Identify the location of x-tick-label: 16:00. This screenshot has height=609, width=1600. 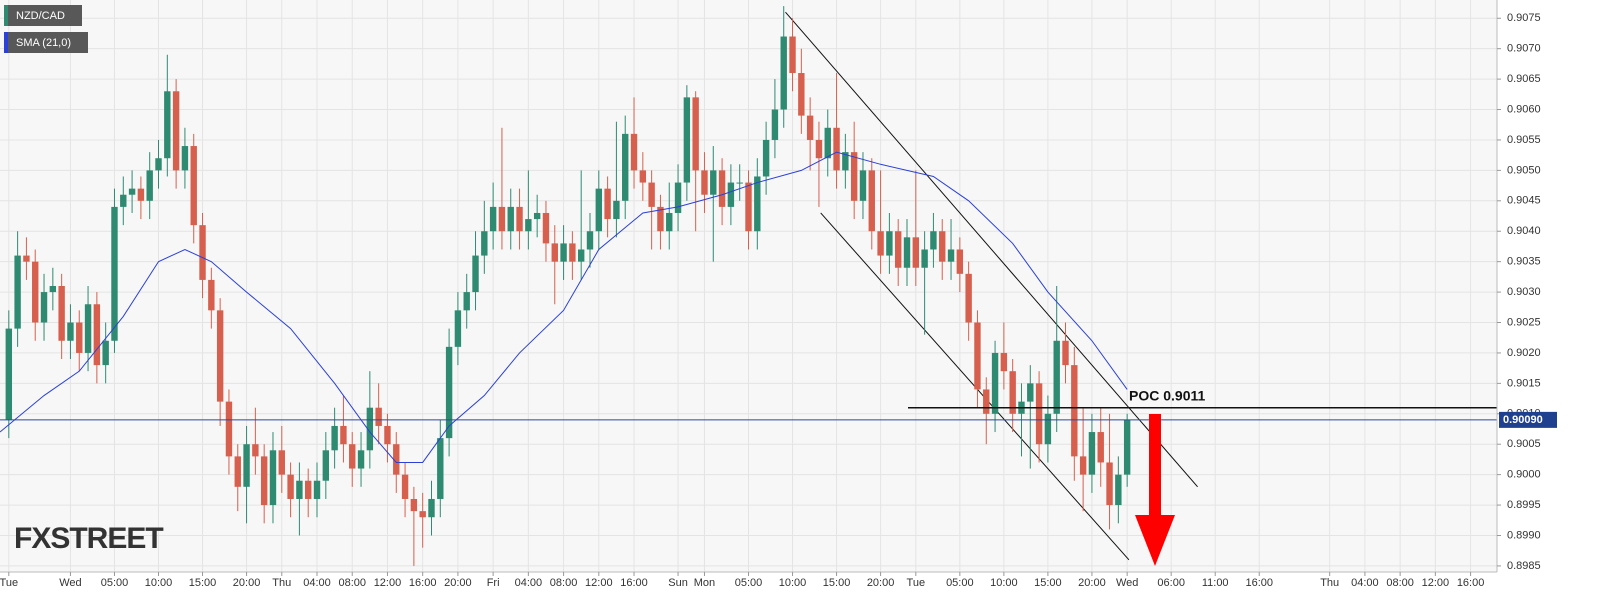
(423, 583).